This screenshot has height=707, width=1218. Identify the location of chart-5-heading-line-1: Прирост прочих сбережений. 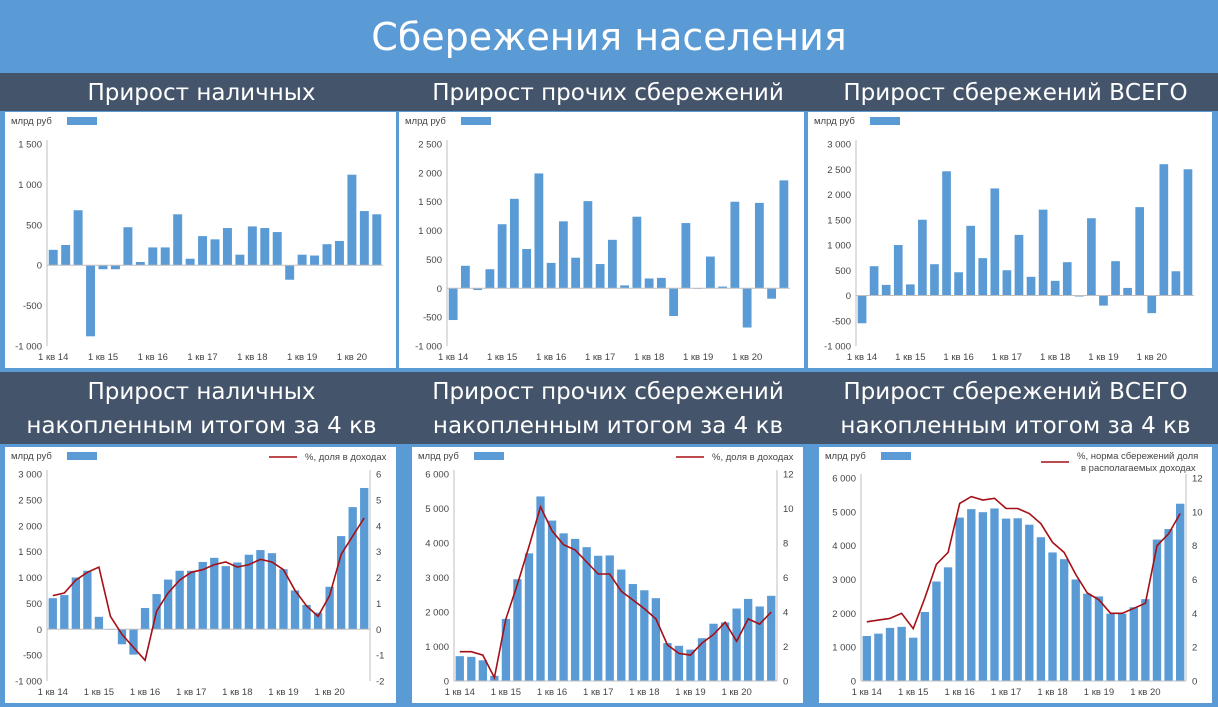
(608, 392).